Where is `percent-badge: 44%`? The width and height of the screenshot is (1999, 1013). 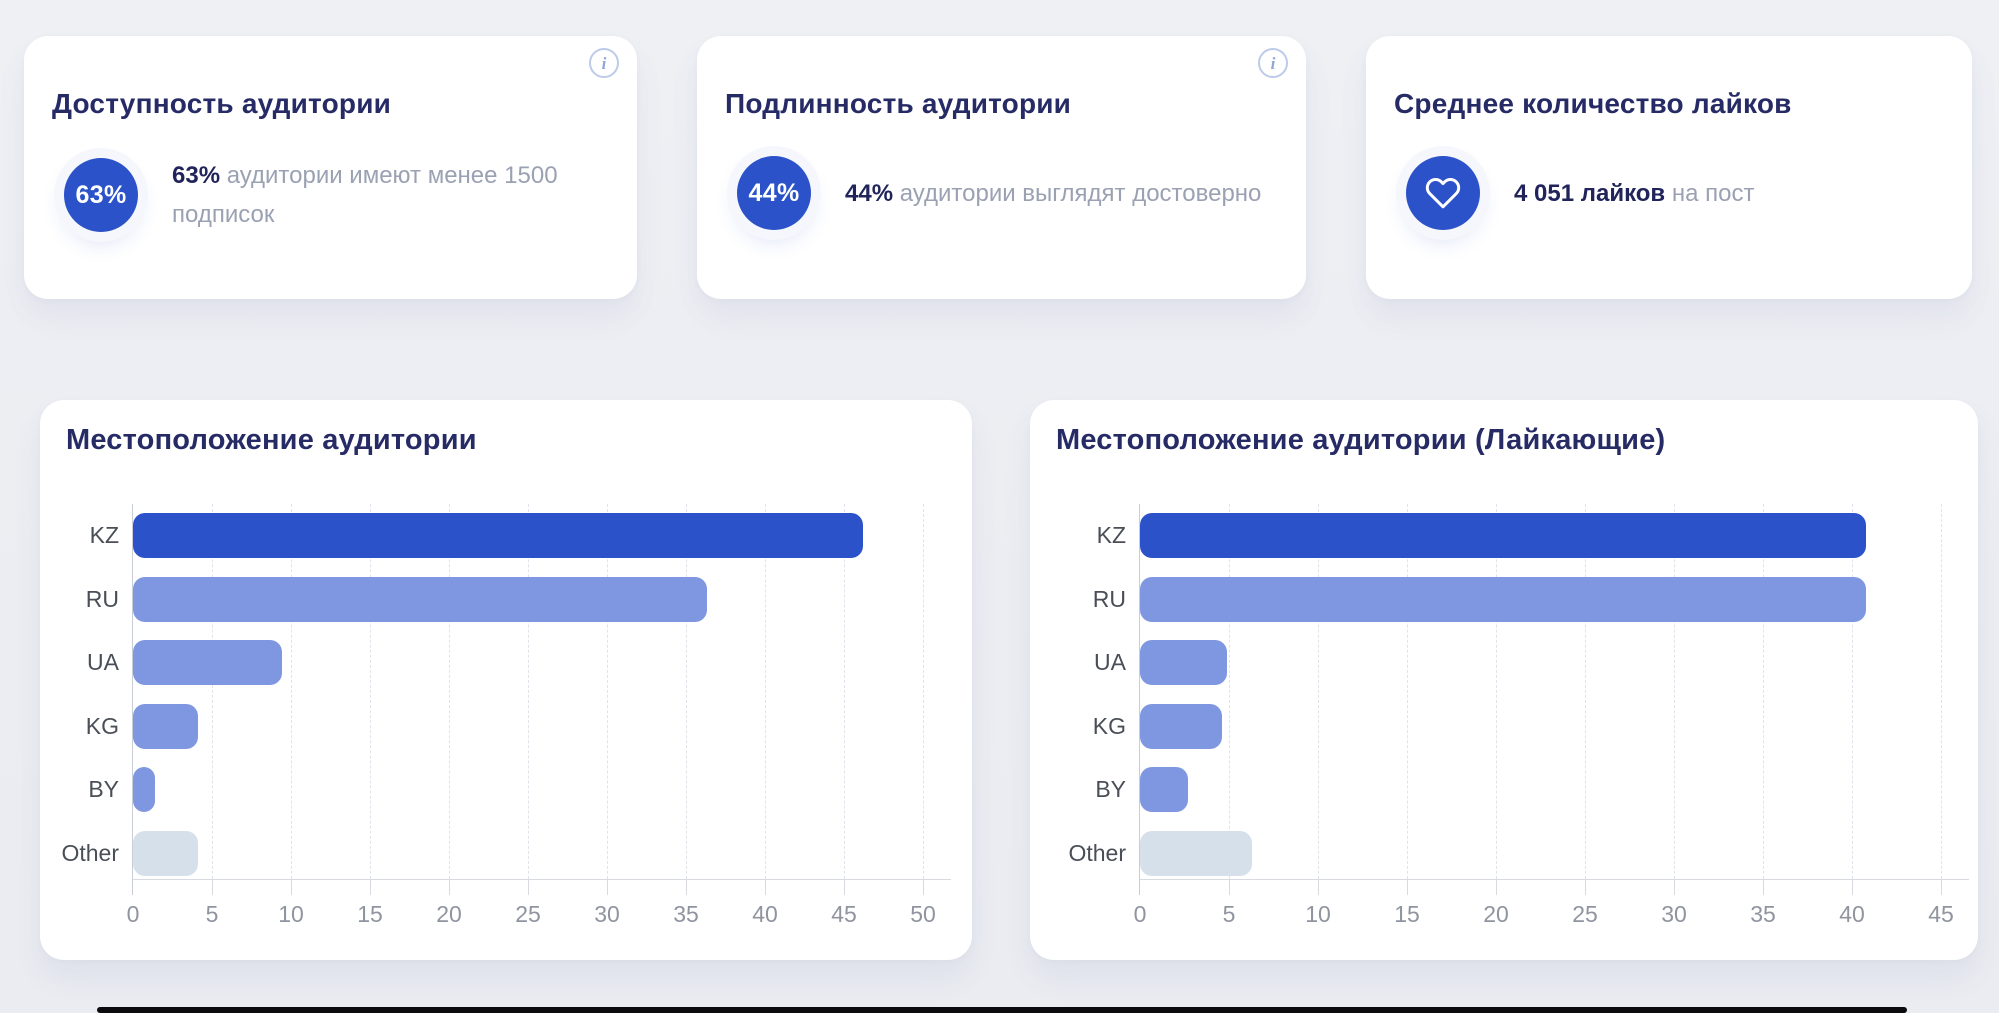 percent-badge: 44% is located at coordinates (774, 193).